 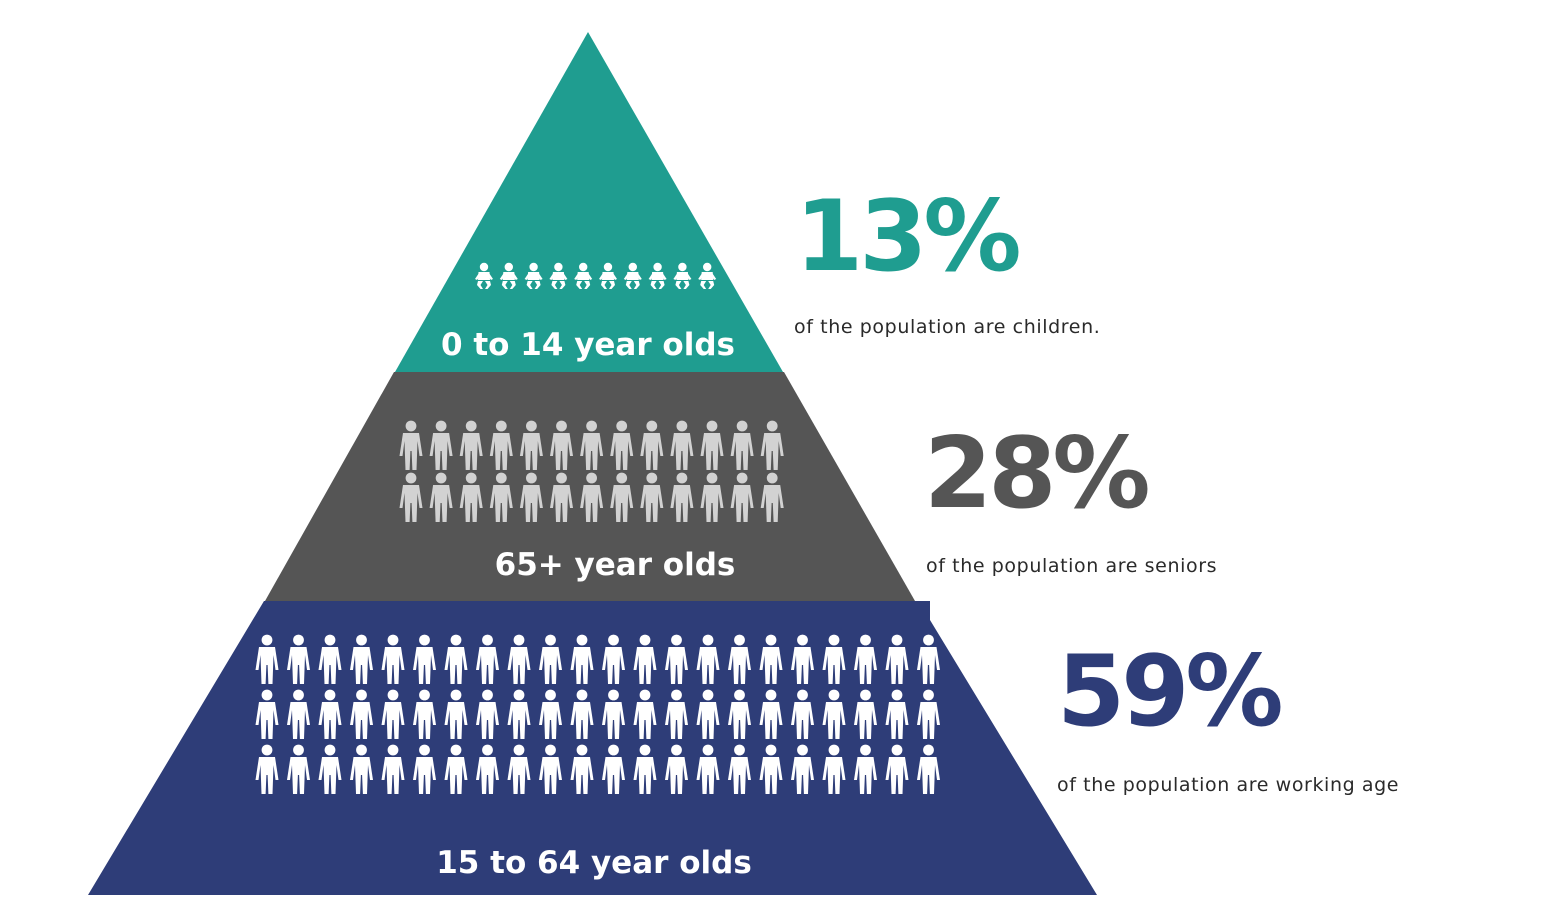 I want to click on percent-children: 13%, so click(x=908, y=237).